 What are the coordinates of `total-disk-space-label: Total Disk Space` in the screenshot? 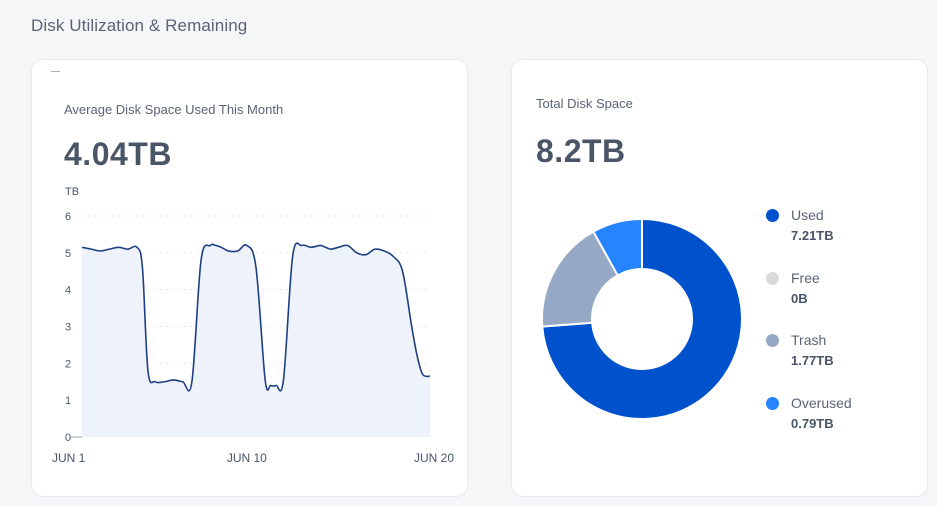 It's located at (584, 103).